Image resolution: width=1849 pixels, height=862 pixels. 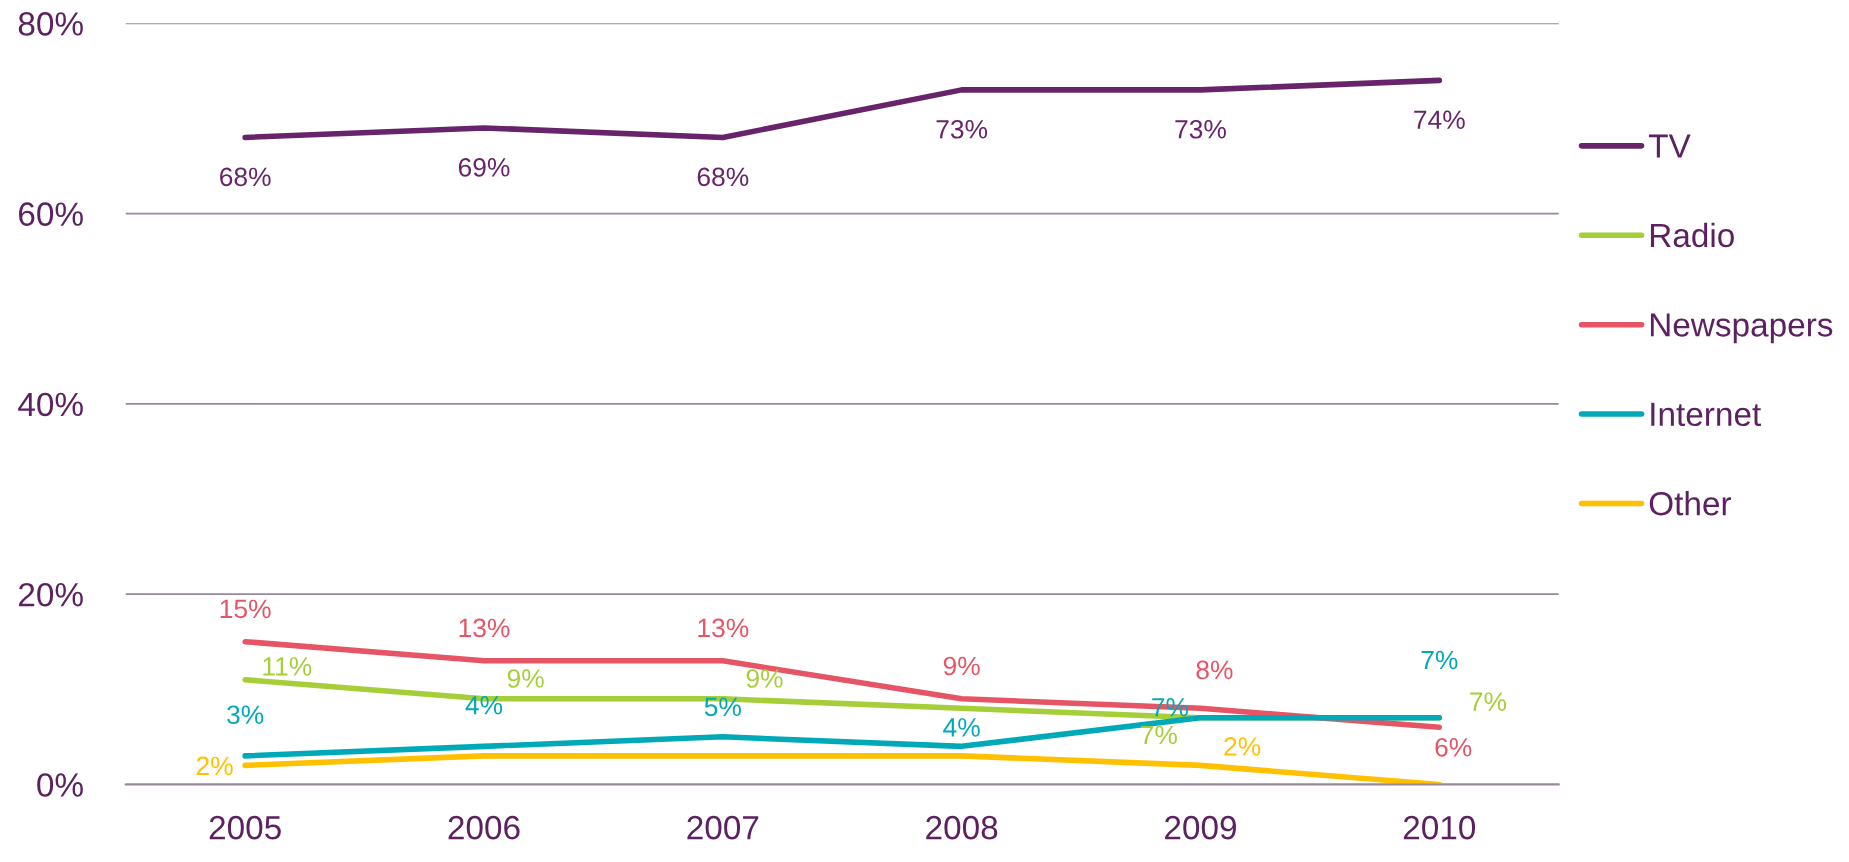 What do you see at coordinates (60, 785) in the screenshot?
I see `y-tick-label: 0%` at bounding box center [60, 785].